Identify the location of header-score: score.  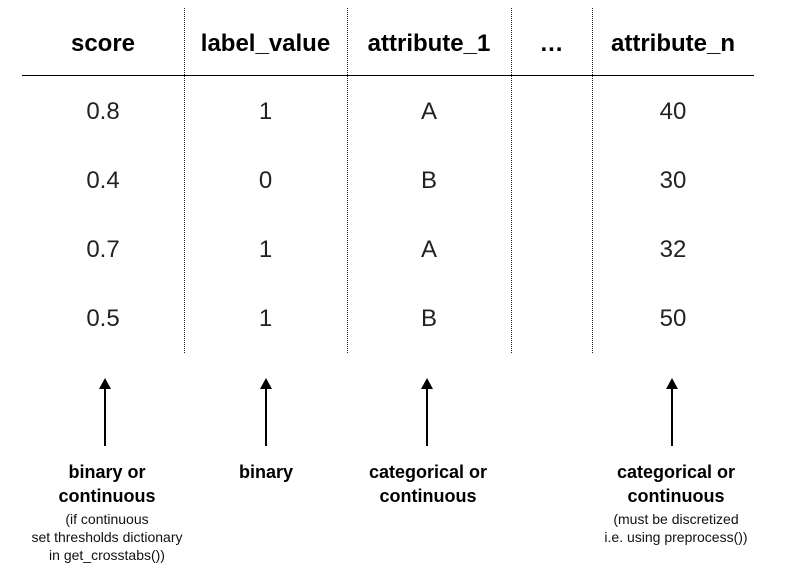
(103, 43).